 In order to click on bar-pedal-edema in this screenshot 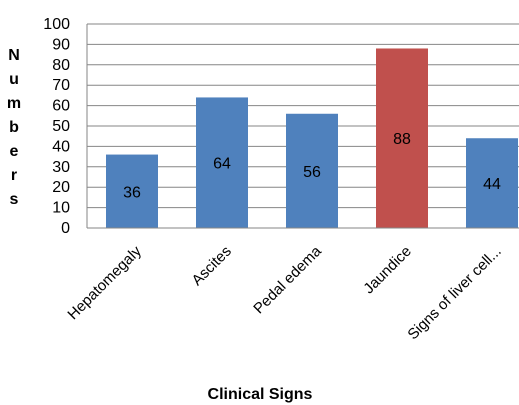, I will do `click(312, 170)`.